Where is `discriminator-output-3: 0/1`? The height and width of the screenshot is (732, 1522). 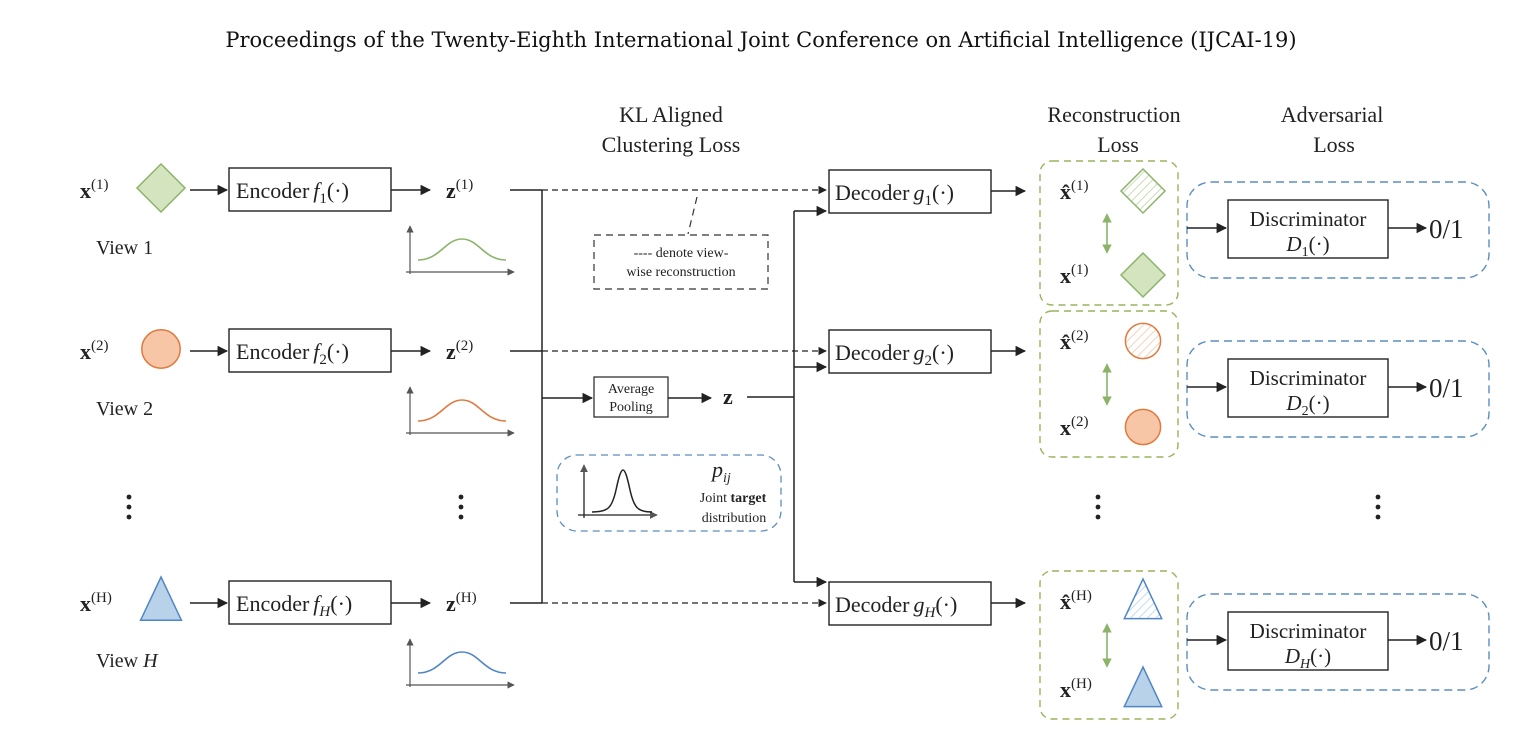 discriminator-output-3: 0/1 is located at coordinates (1446, 641).